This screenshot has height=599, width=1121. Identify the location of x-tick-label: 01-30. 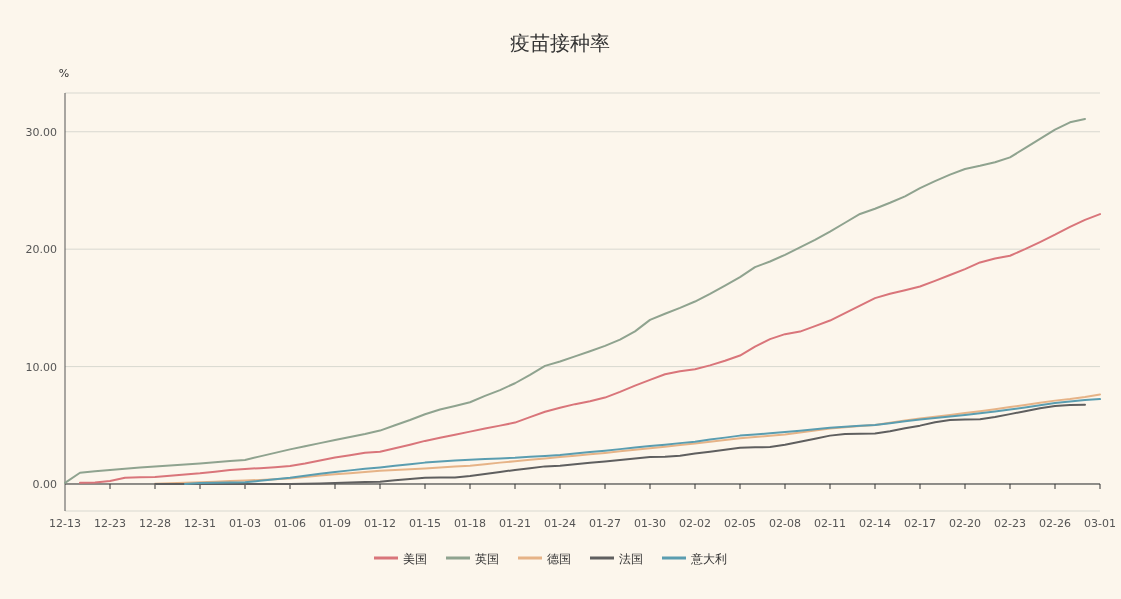
(650, 523).